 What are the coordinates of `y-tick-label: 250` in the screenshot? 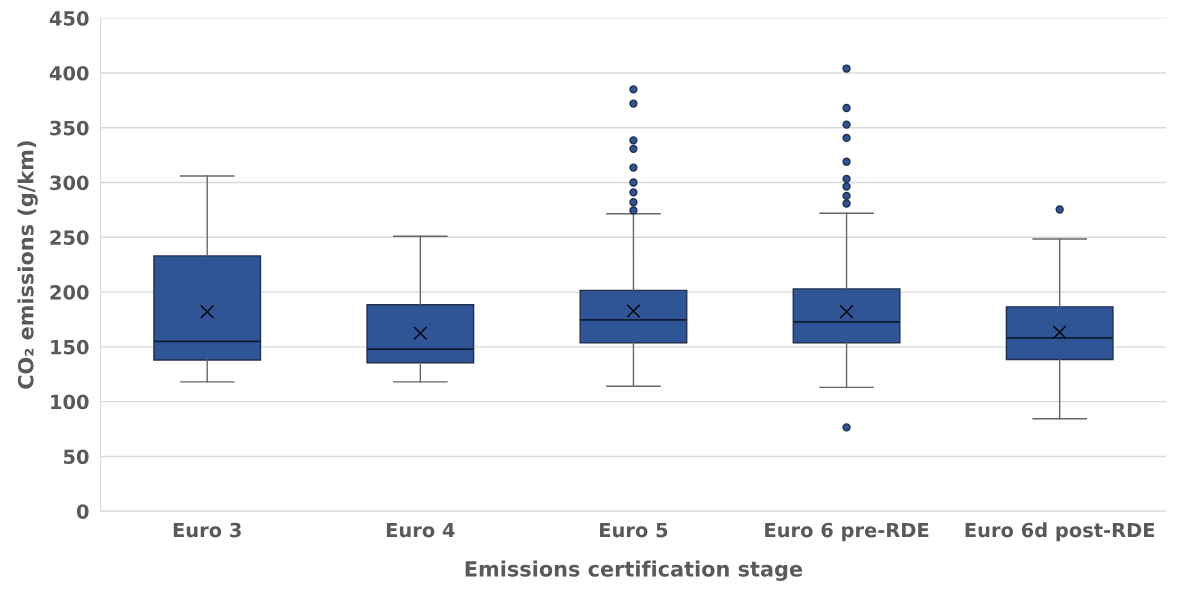 It's located at (69, 237).